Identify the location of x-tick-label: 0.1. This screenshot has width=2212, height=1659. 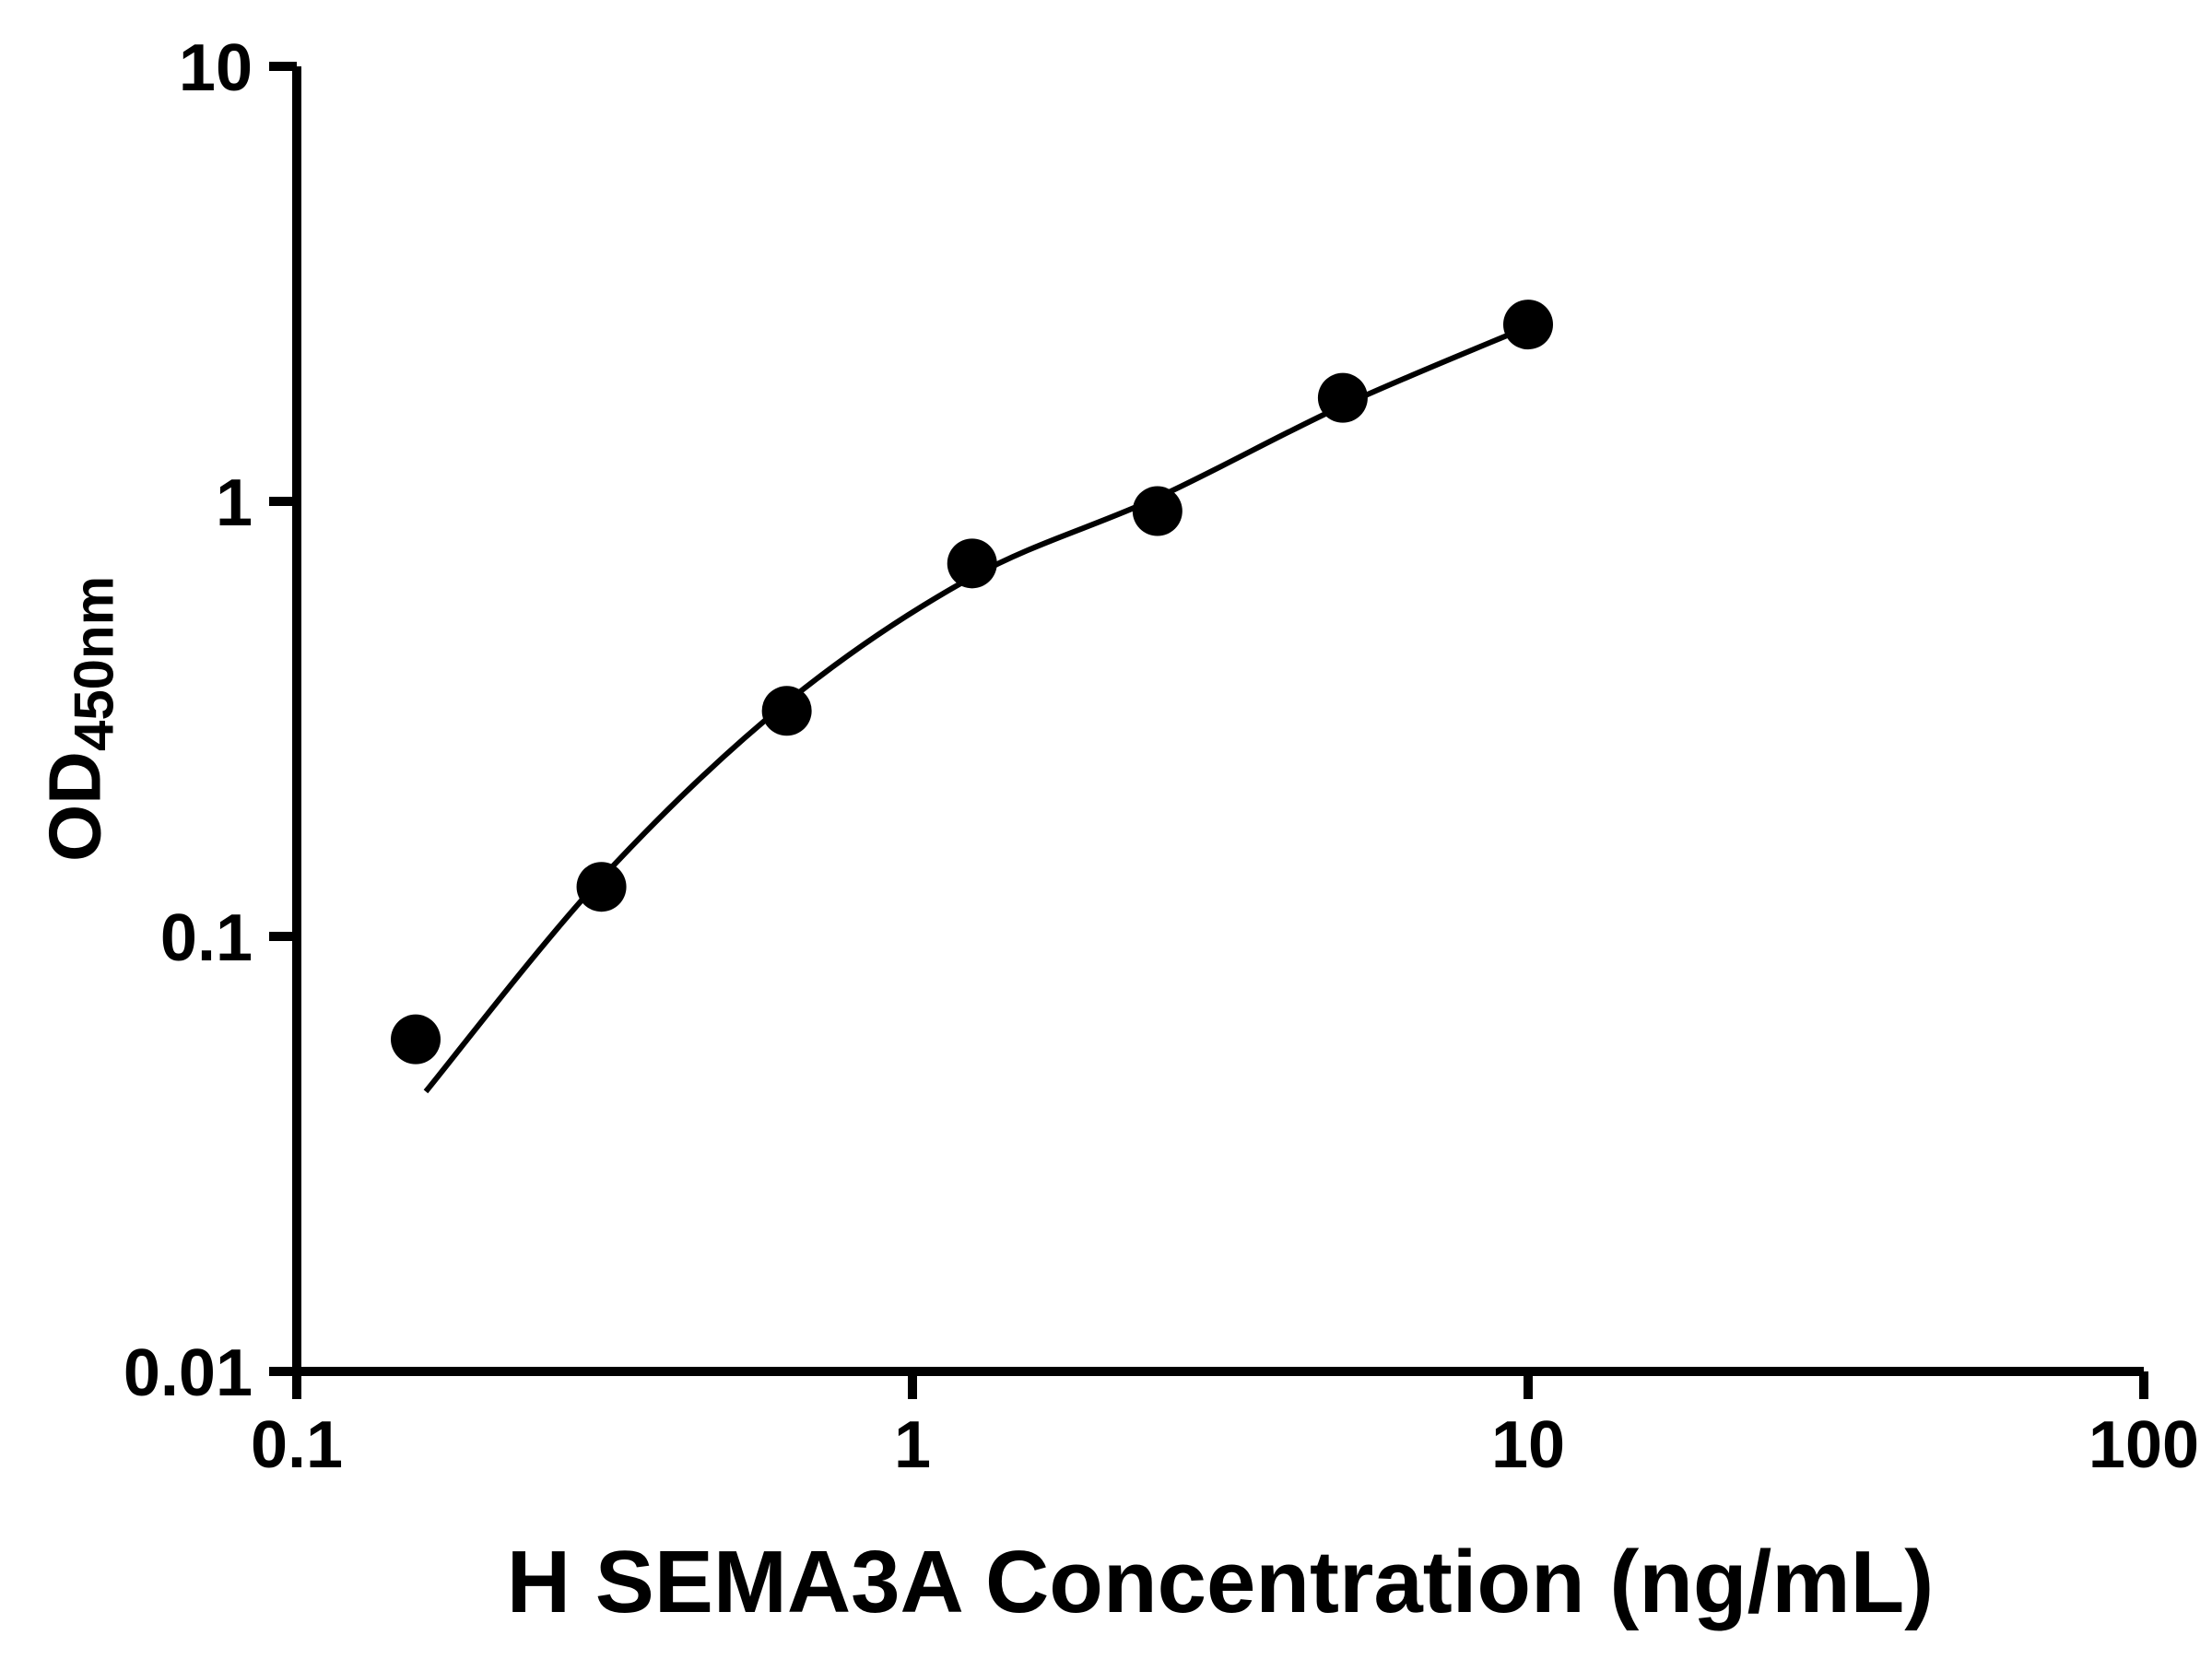
(297, 1445).